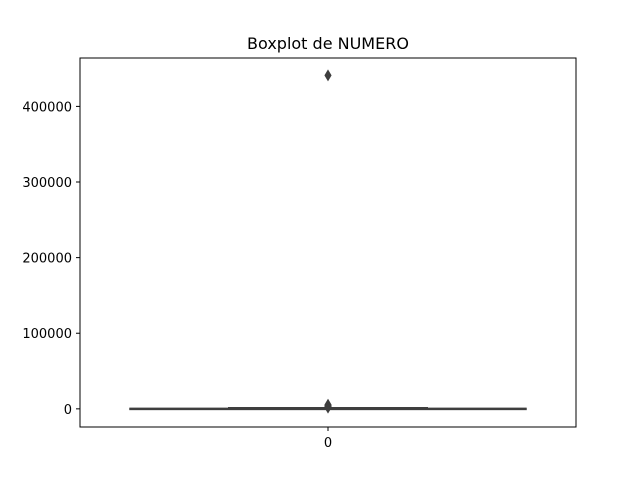  What do you see at coordinates (68, 410) in the screenshot?
I see `y-tick-label: 0` at bounding box center [68, 410].